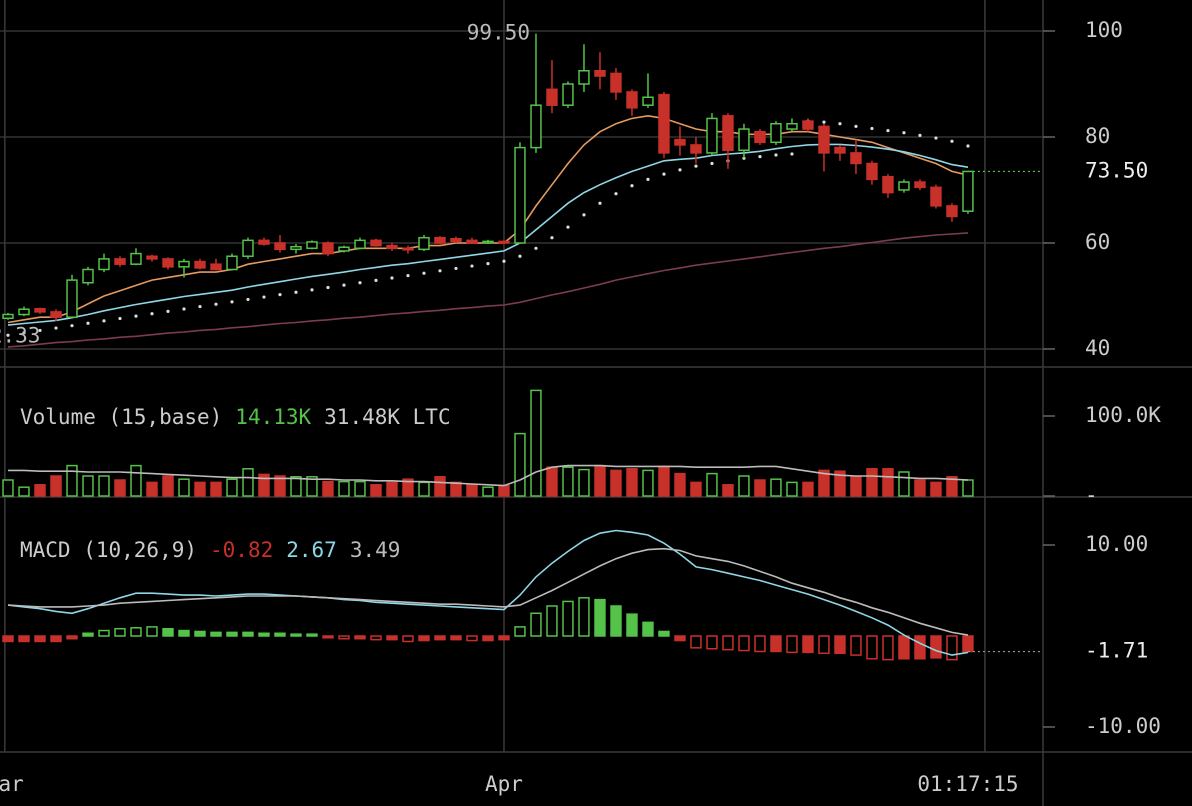 Image resolution: width=1192 pixels, height=806 pixels. I want to click on price-annotation: 99.50, so click(498, 33).